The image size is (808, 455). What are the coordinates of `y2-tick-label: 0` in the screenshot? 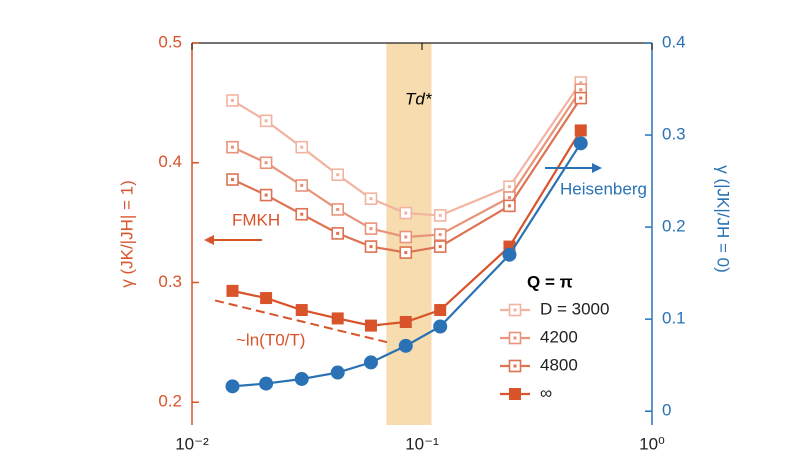 It's located at (666, 410).